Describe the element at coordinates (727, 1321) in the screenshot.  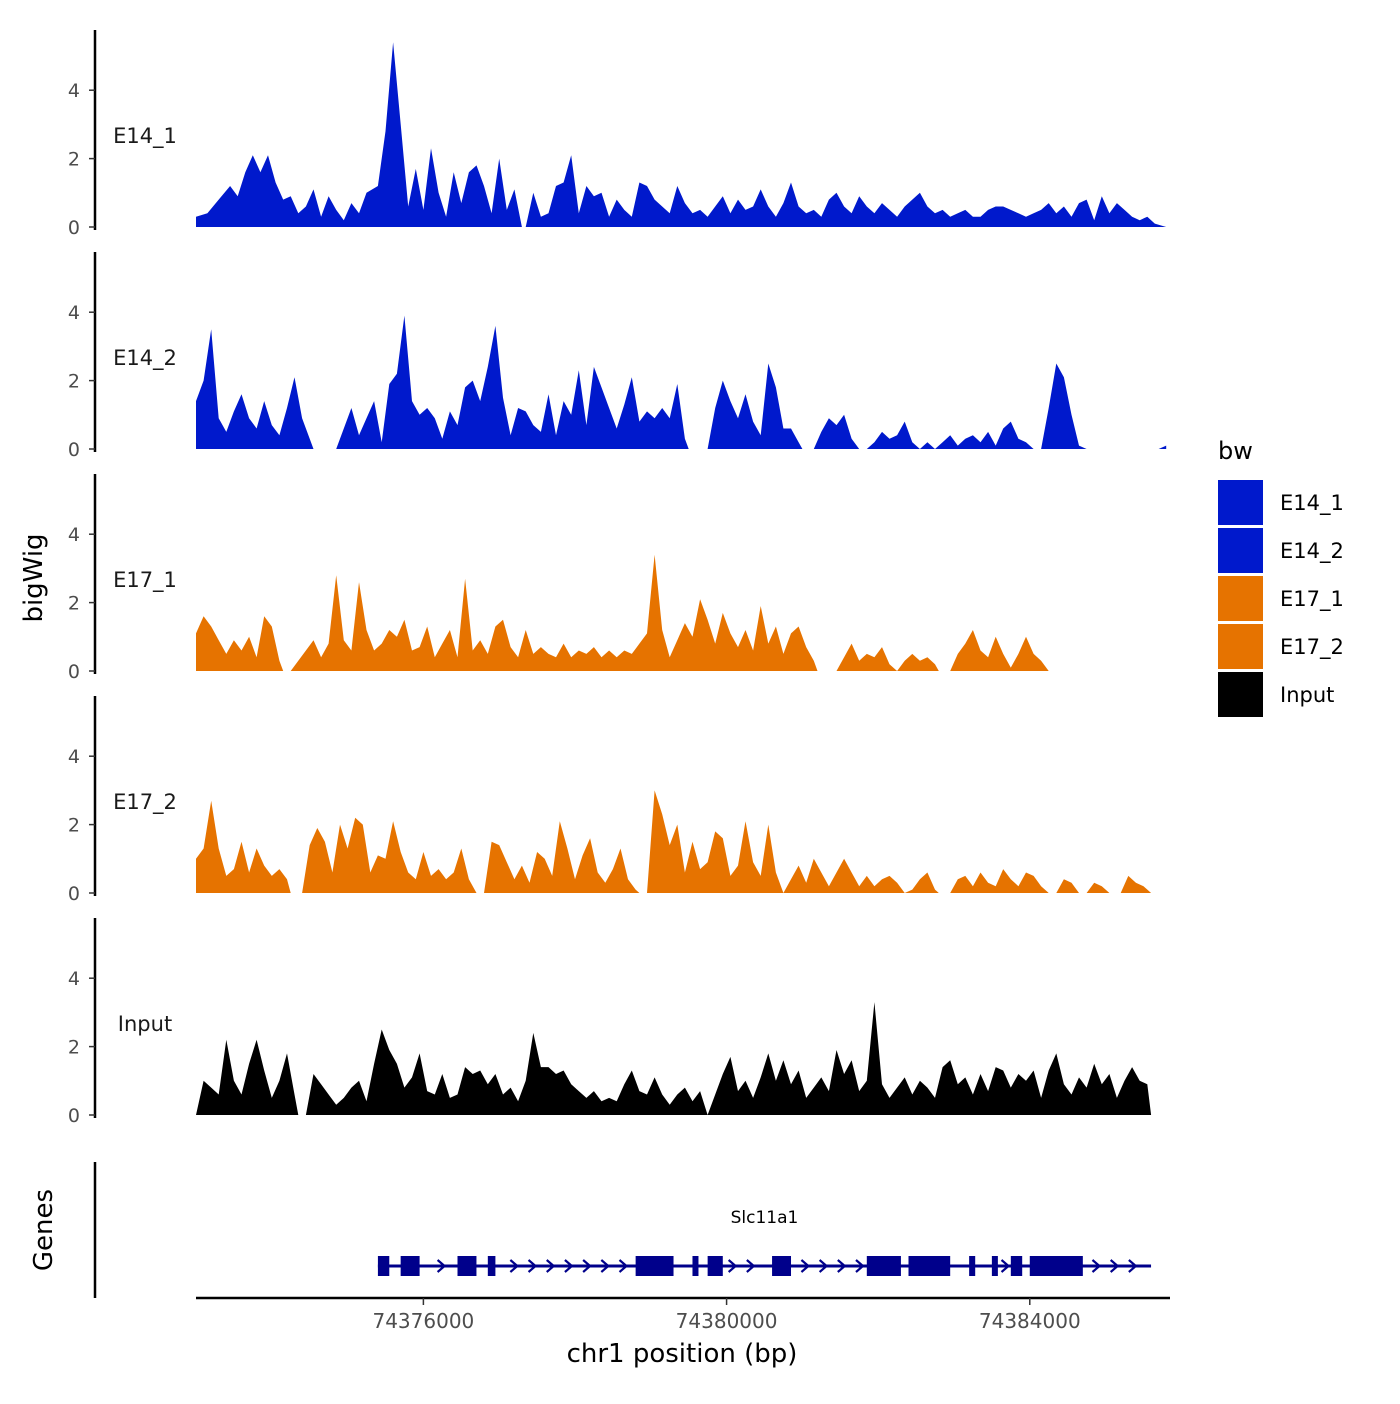
I see `x-tick-label: 74380000` at that location.